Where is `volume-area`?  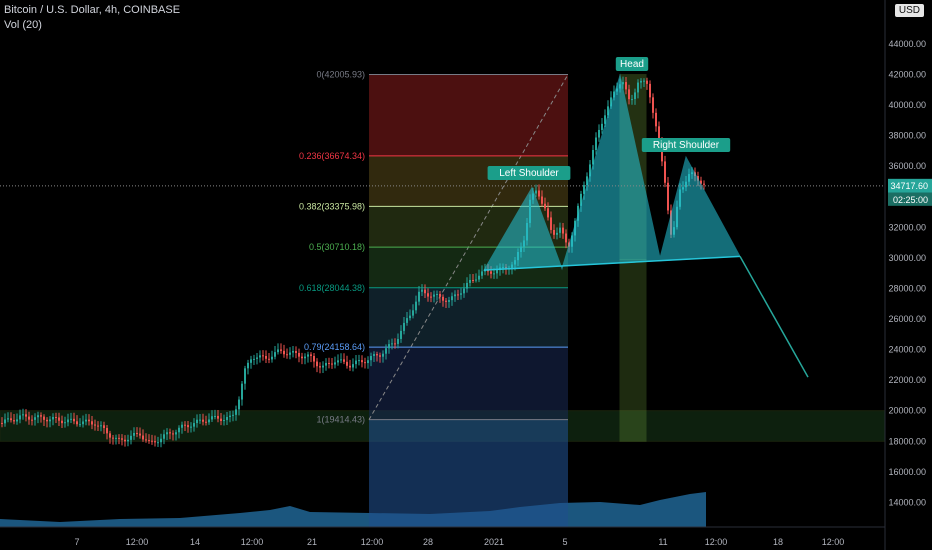
volume-area is located at coordinates (353, 509).